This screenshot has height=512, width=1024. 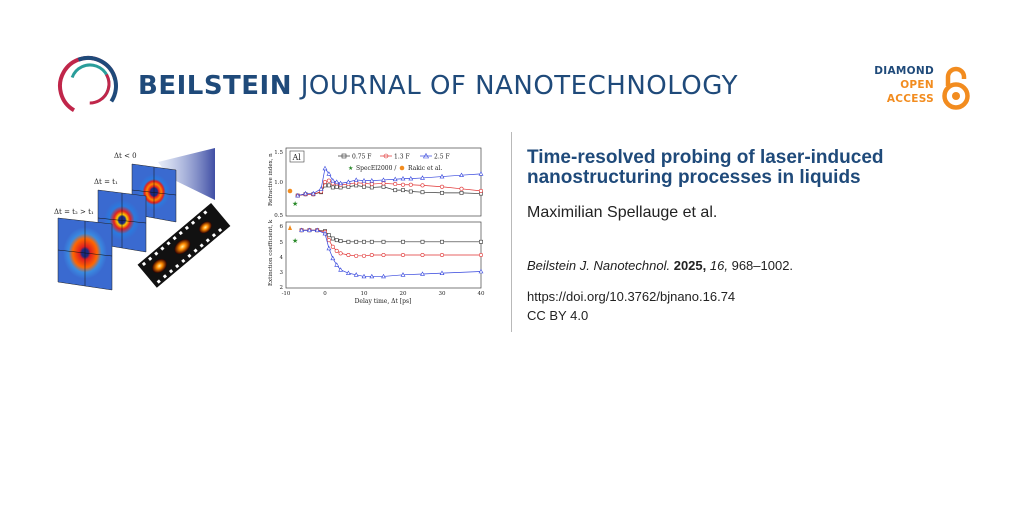 What do you see at coordinates (511, 232) in the screenshot?
I see `vertical-divider` at bounding box center [511, 232].